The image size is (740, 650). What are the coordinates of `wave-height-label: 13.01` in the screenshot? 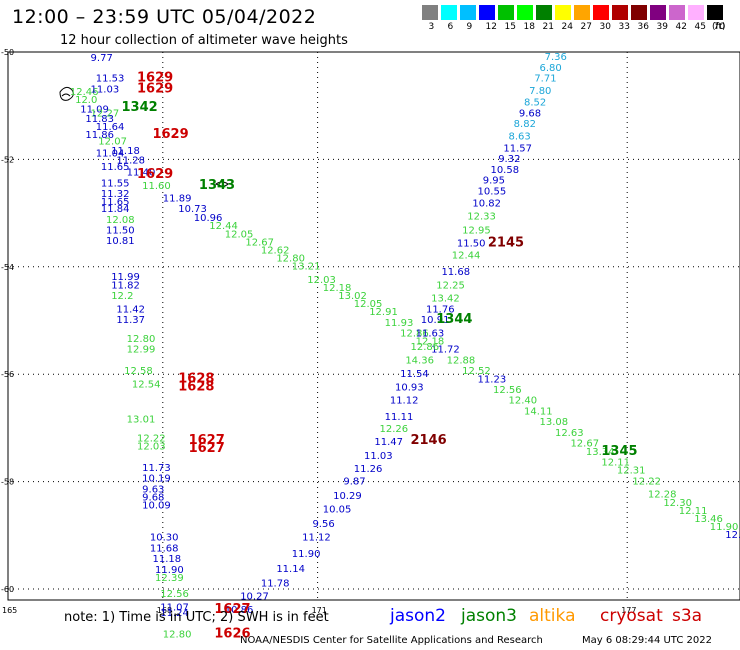 It's located at (141, 420).